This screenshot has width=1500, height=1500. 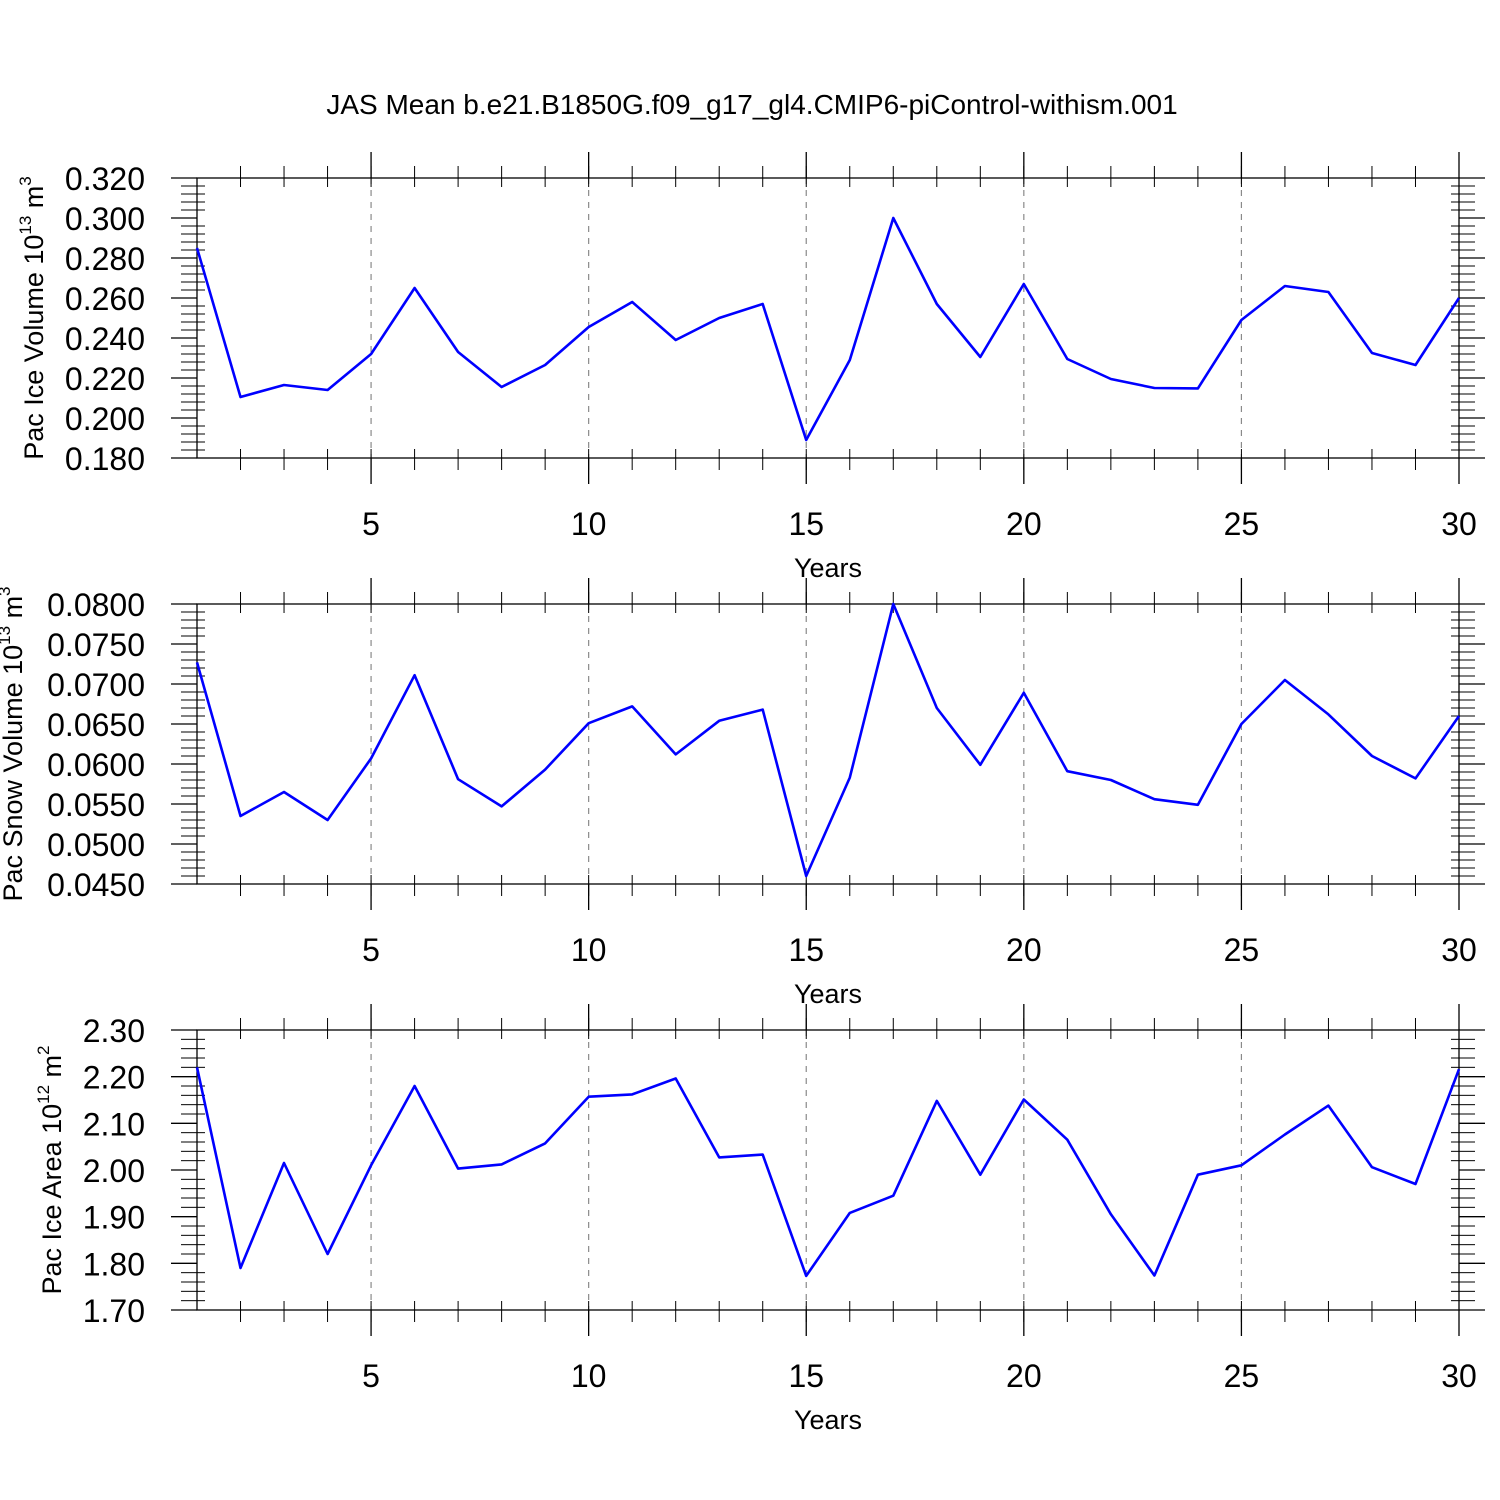 What do you see at coordinates (114, 1078) in the screenshot?
I see `ice-area-y-tick-label: 2.20` at bounding box center [114, 1078].